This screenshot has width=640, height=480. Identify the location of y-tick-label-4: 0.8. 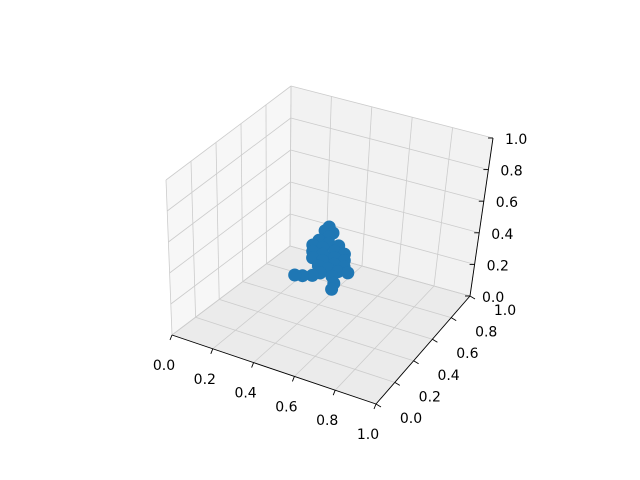
(486, 333).